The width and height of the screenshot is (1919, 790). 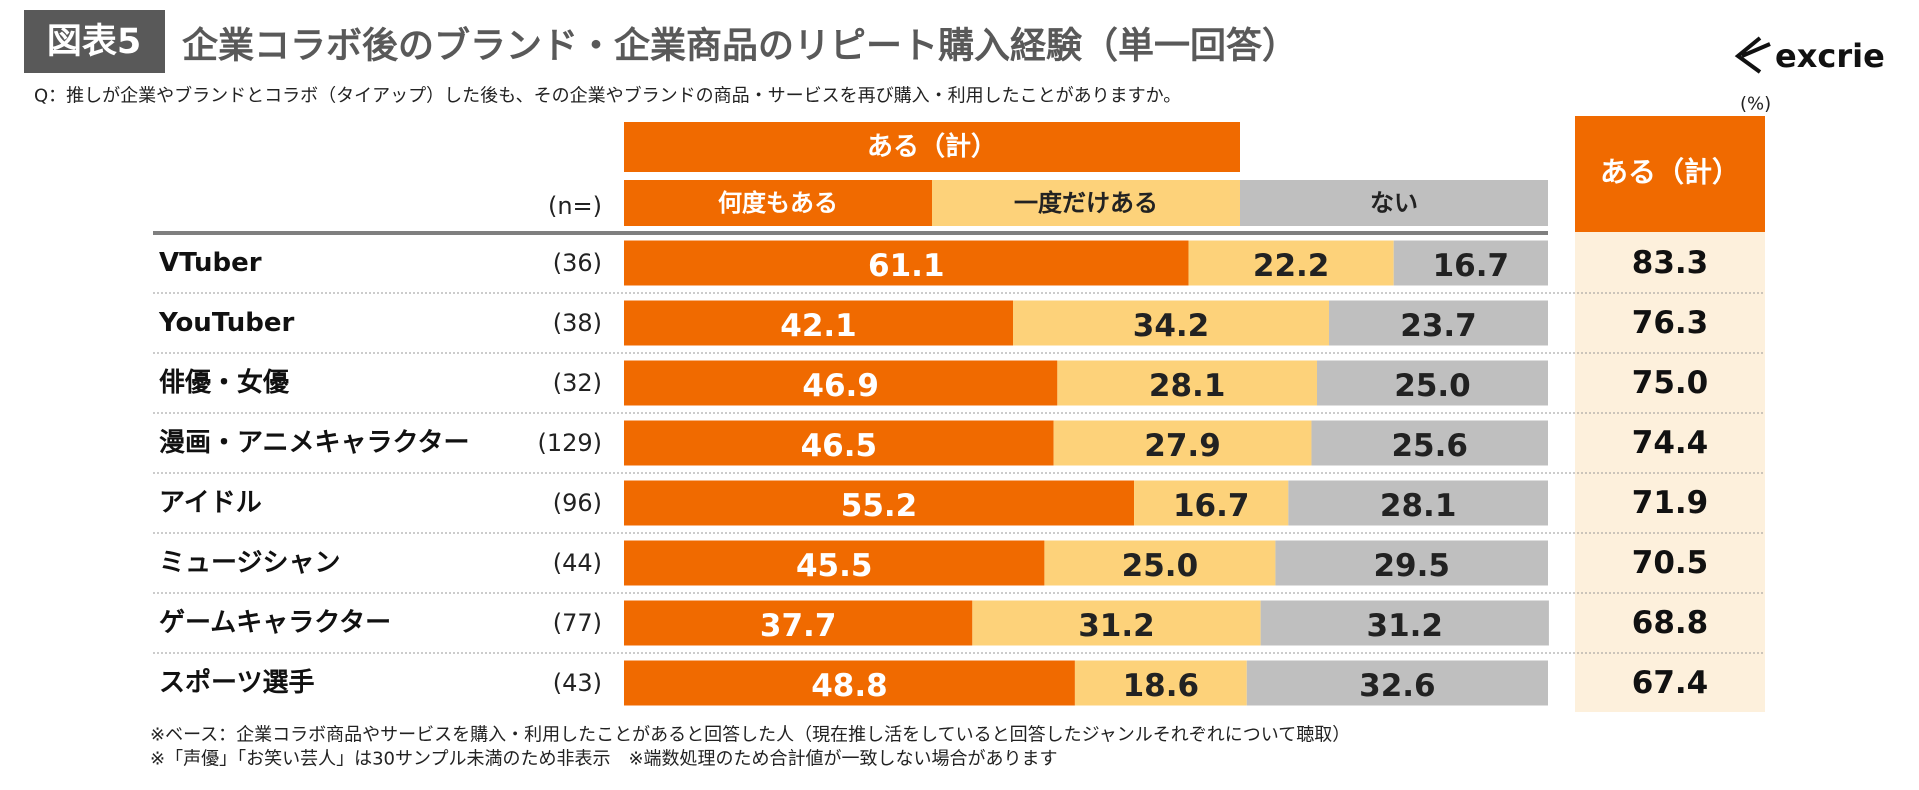 I want to click on total-label: 71.9, so click(x=1670, y=503).